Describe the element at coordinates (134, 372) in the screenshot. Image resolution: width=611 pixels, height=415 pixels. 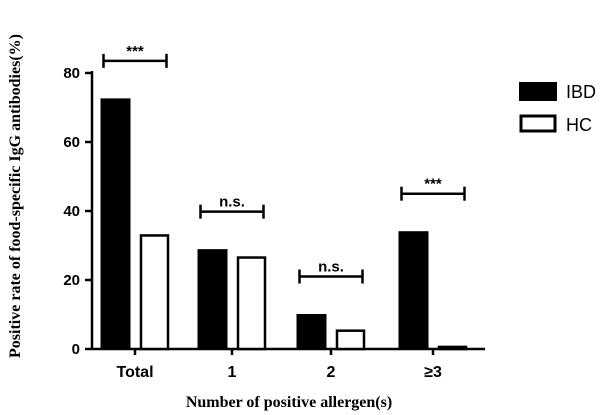
I see `x-tick-label: Total` at that location.